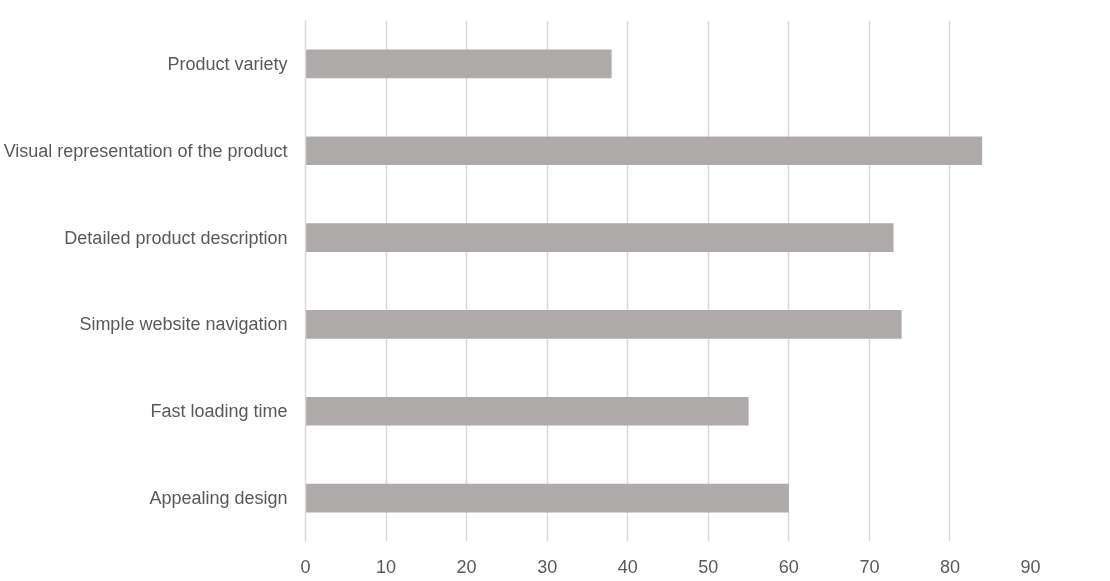 This screenshot has width=1110, height=581. I want to click on x-tick-label: 70, so click(869, 566).